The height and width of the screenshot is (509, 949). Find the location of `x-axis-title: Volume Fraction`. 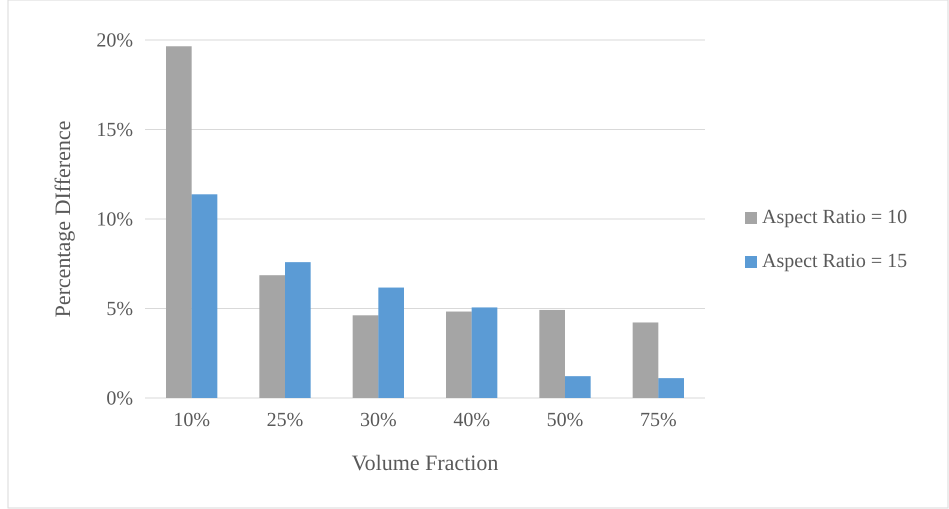

x-axis-title: Volume Fraction is located at coordinates (425, 462).